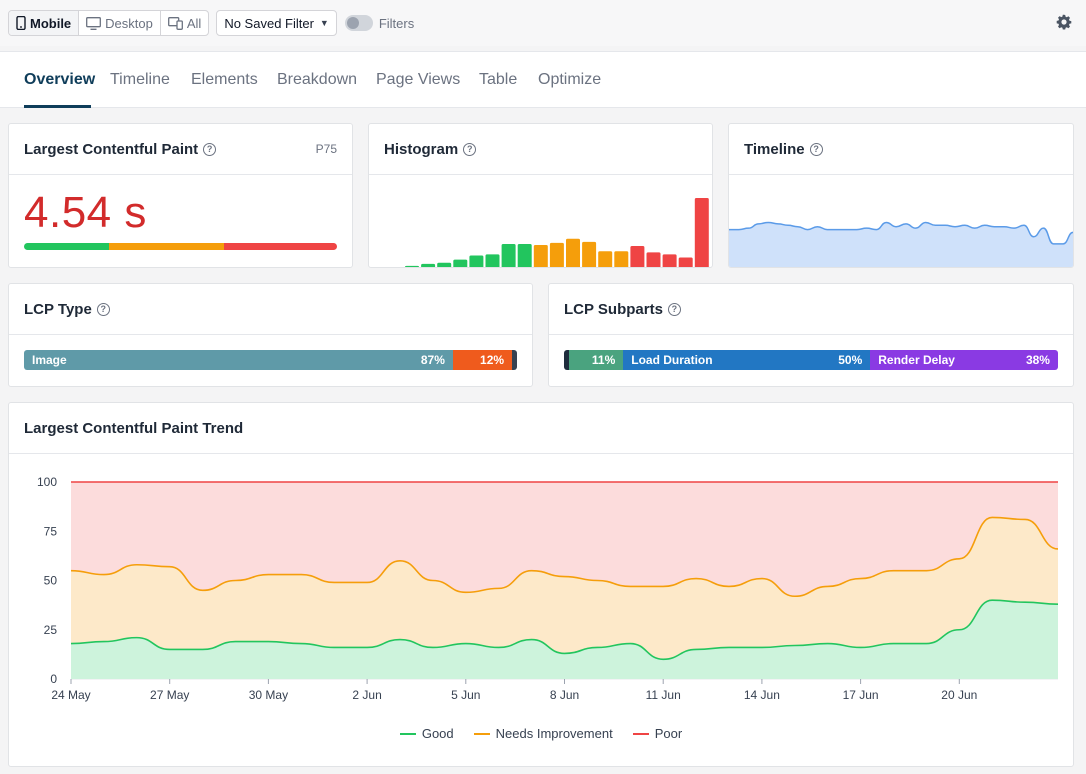 Image resolution: width=1086 pixels, height=774 pixels. I want to click on device-button-all: All, so click(184, 23).